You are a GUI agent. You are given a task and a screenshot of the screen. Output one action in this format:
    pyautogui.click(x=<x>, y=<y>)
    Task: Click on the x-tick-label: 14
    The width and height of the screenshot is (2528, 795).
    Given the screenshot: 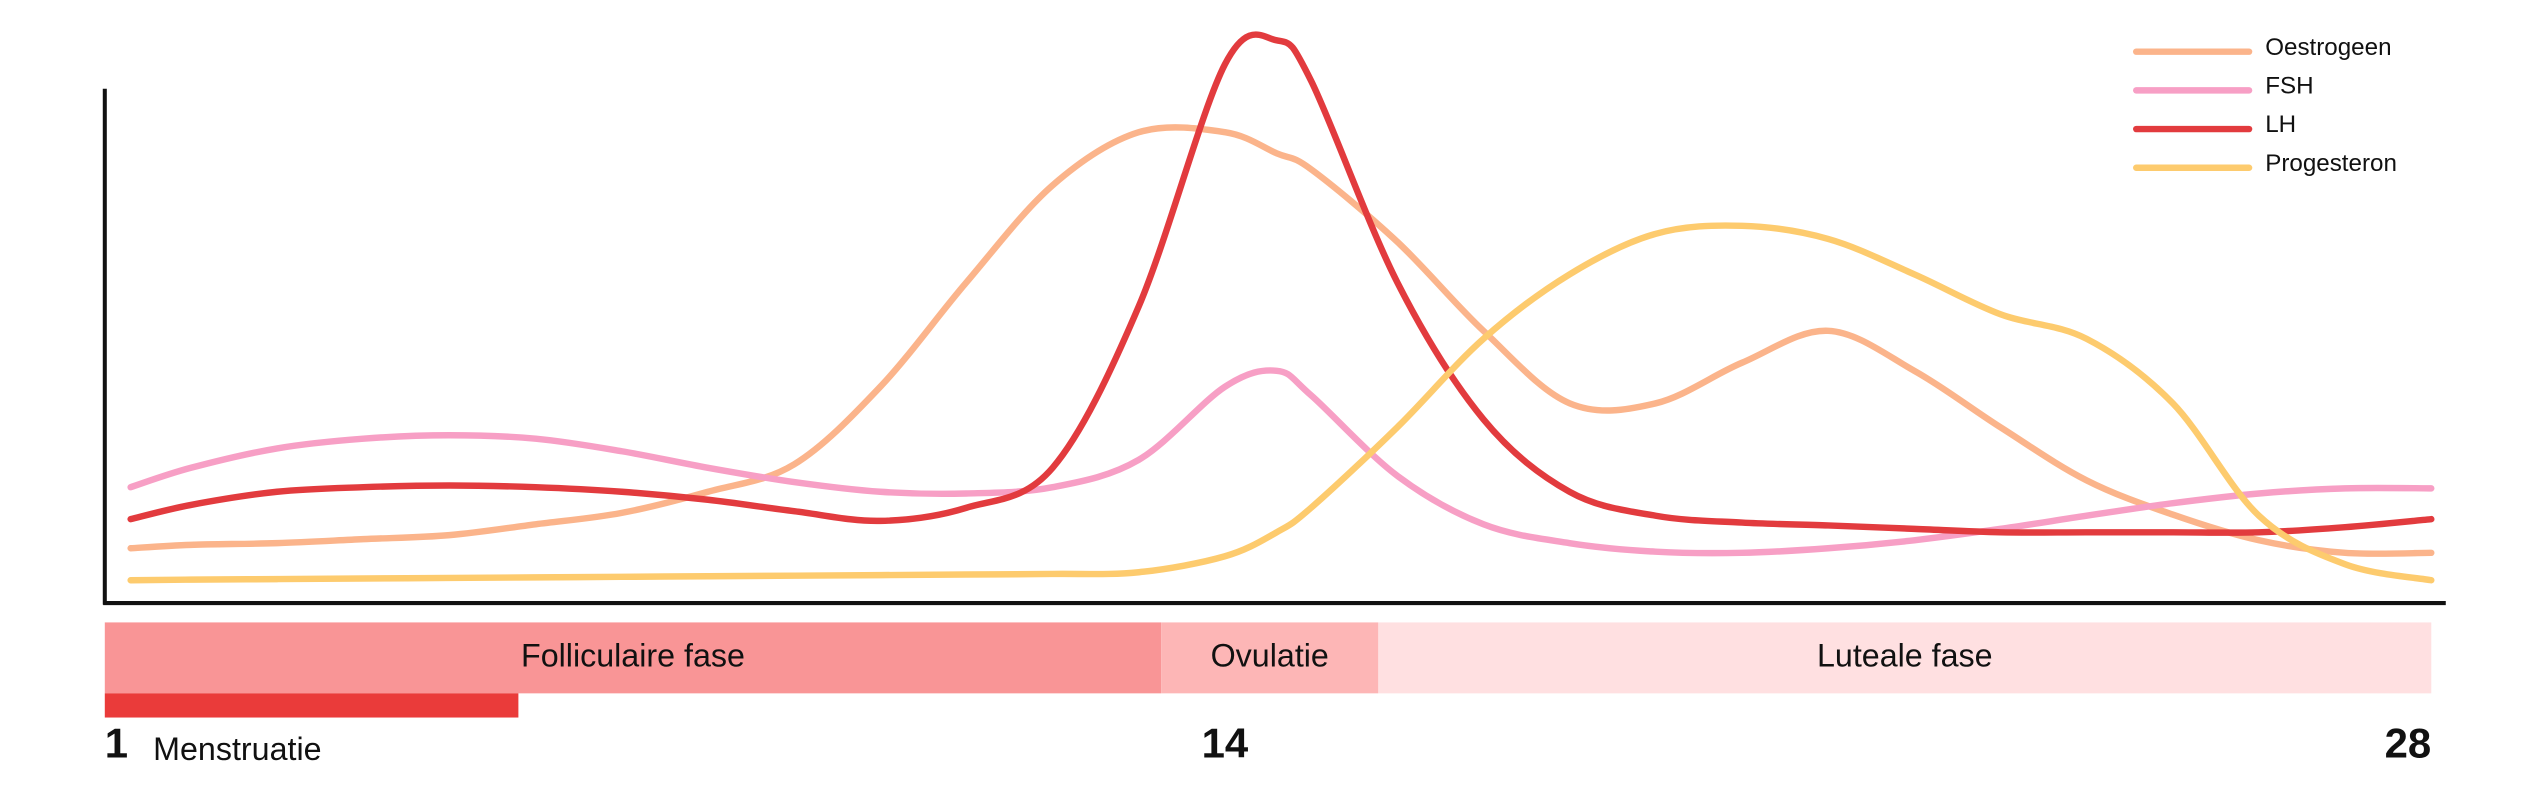 What is the action you would take?
    pyautogui.click(x=1225, y=743)
    